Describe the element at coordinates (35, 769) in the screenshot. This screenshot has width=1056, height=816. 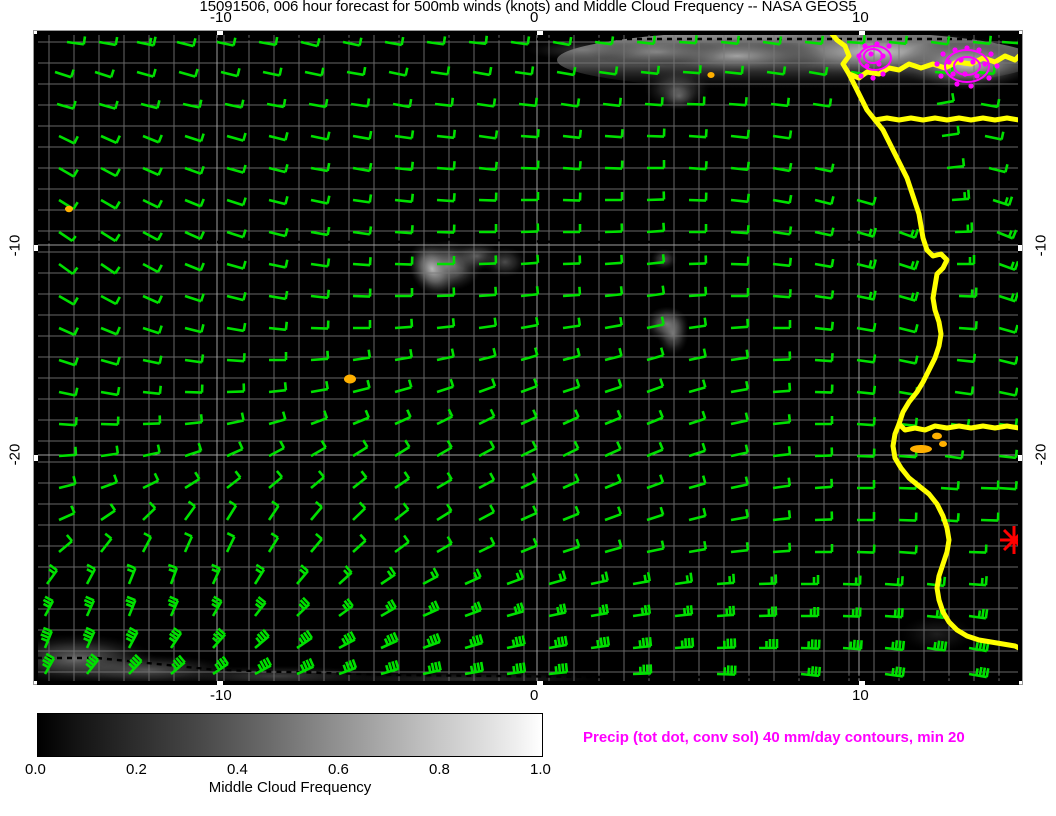
I see `colorbar-tick-0: 0.0` at that location.